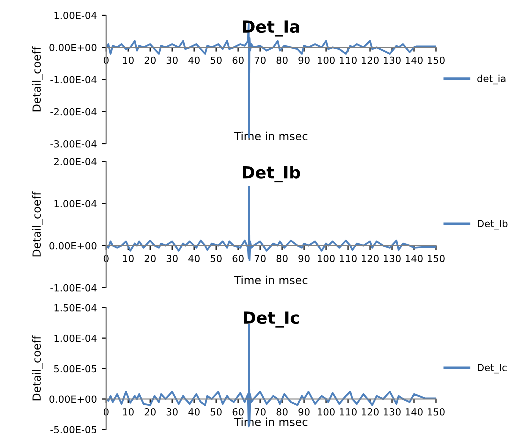  I want to click on x-tick-label: 0, so click(106, 60).